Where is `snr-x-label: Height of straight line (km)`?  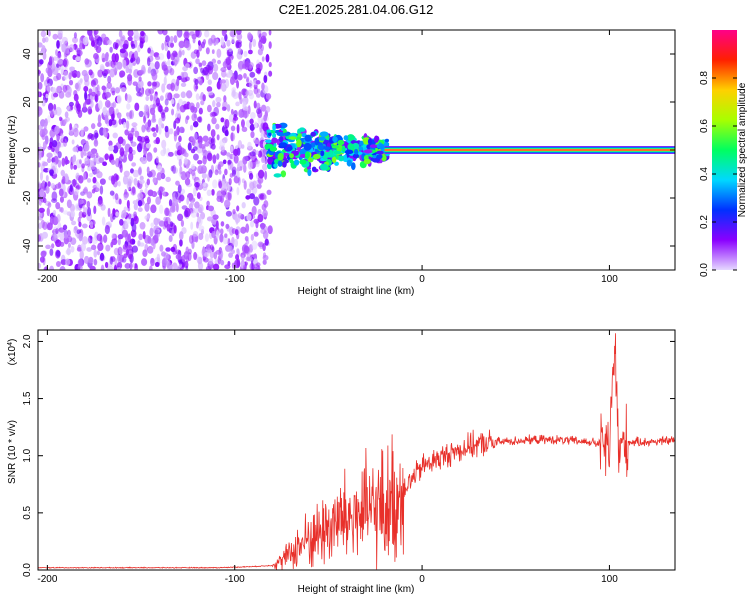 snr-x-label: Height of straight line (km) is located at coordinates (356, 589).